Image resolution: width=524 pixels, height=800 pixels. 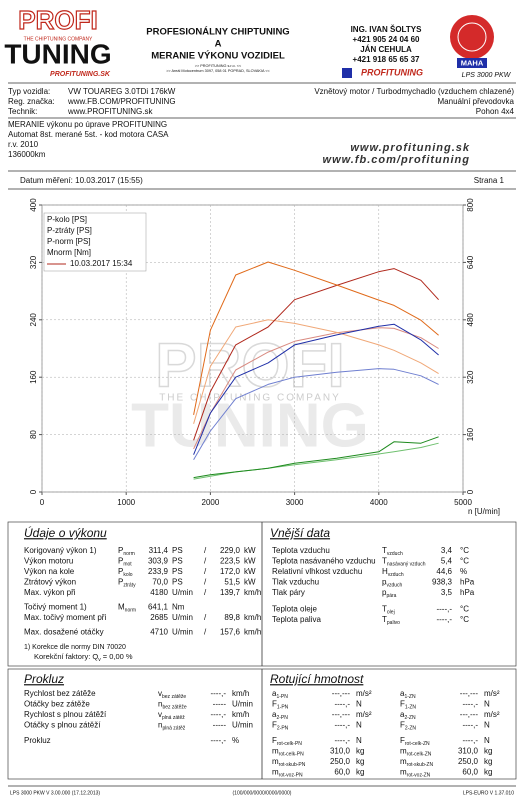 I want to click on row-value: 172,0, so click(x=230, y=571).